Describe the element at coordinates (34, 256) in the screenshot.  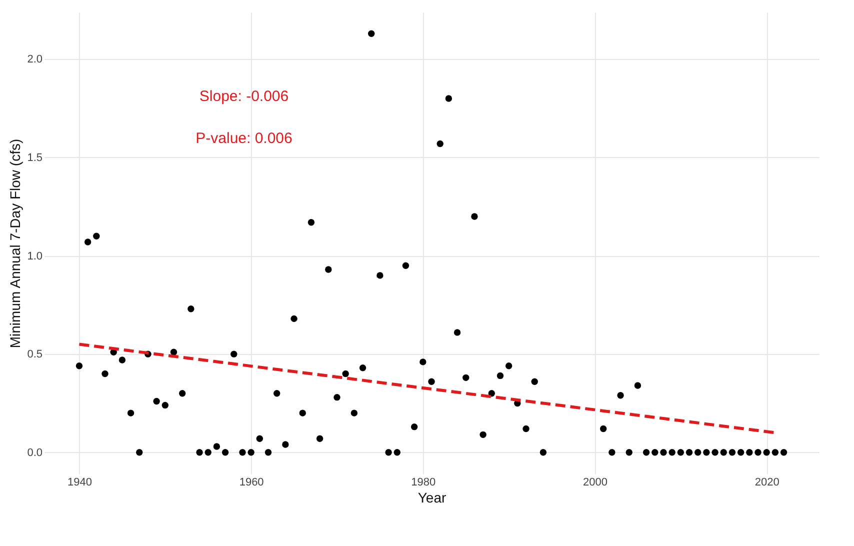
I see `y-tick-label: 1.0` at that location.